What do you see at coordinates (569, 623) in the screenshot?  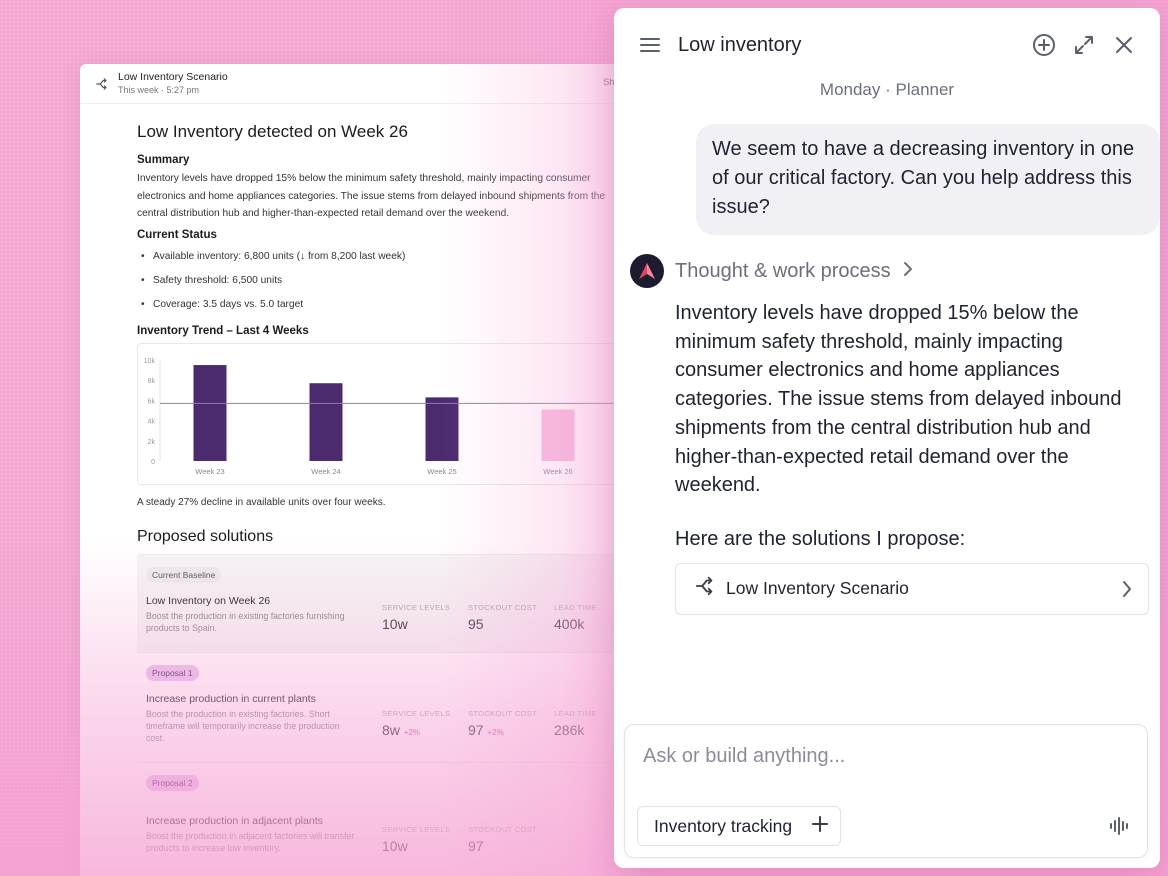 I see `metric-value: 400k` at bounding box center [569, 623].